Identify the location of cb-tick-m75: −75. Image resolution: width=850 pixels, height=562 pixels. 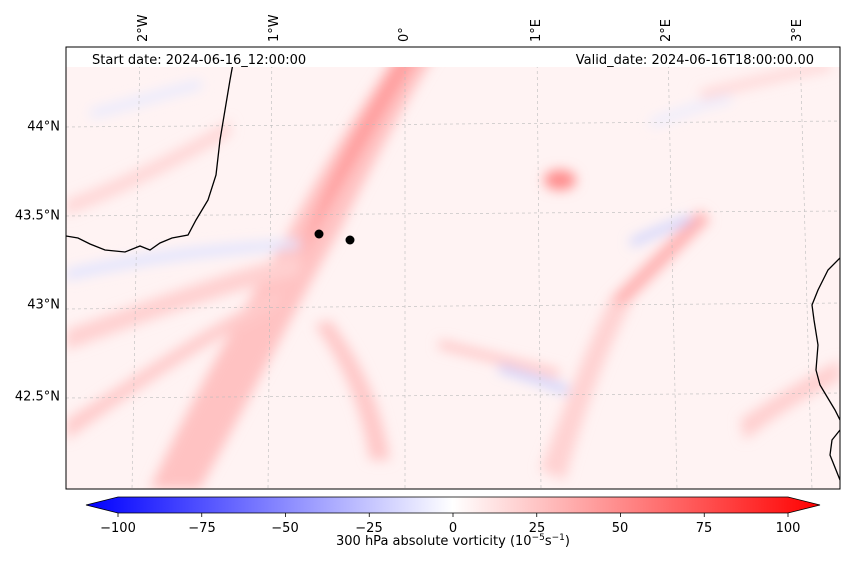
(201, 528).